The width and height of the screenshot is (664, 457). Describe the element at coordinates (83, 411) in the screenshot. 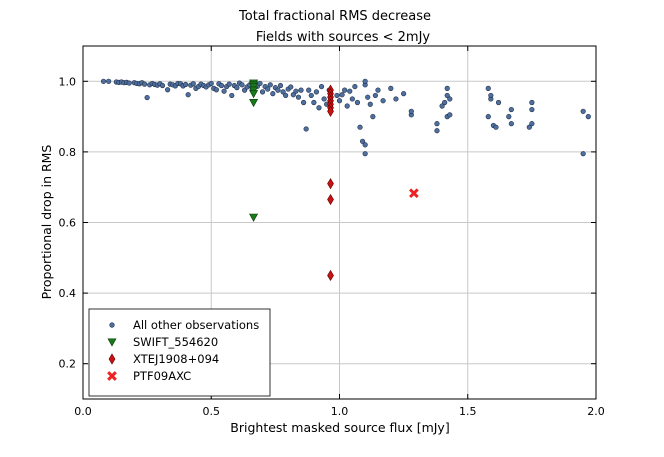

I see `x-tick-label: 0.0` at that location.